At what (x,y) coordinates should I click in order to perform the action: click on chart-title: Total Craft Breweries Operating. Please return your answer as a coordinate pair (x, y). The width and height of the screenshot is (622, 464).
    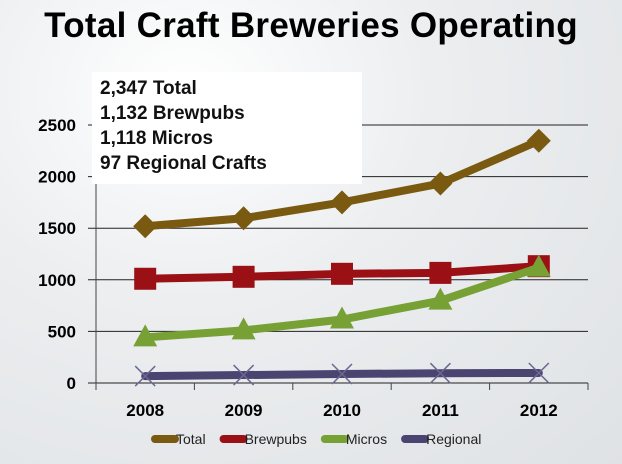
    Looking at the image, I should click on (311, 25).